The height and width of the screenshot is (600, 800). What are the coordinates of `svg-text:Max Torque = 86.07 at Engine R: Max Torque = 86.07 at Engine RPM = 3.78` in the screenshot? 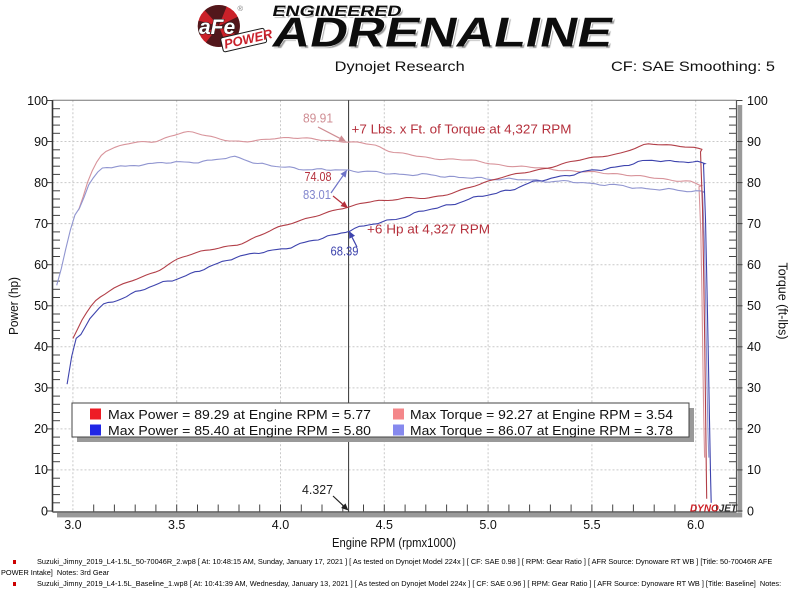 It's located at (541, 431).